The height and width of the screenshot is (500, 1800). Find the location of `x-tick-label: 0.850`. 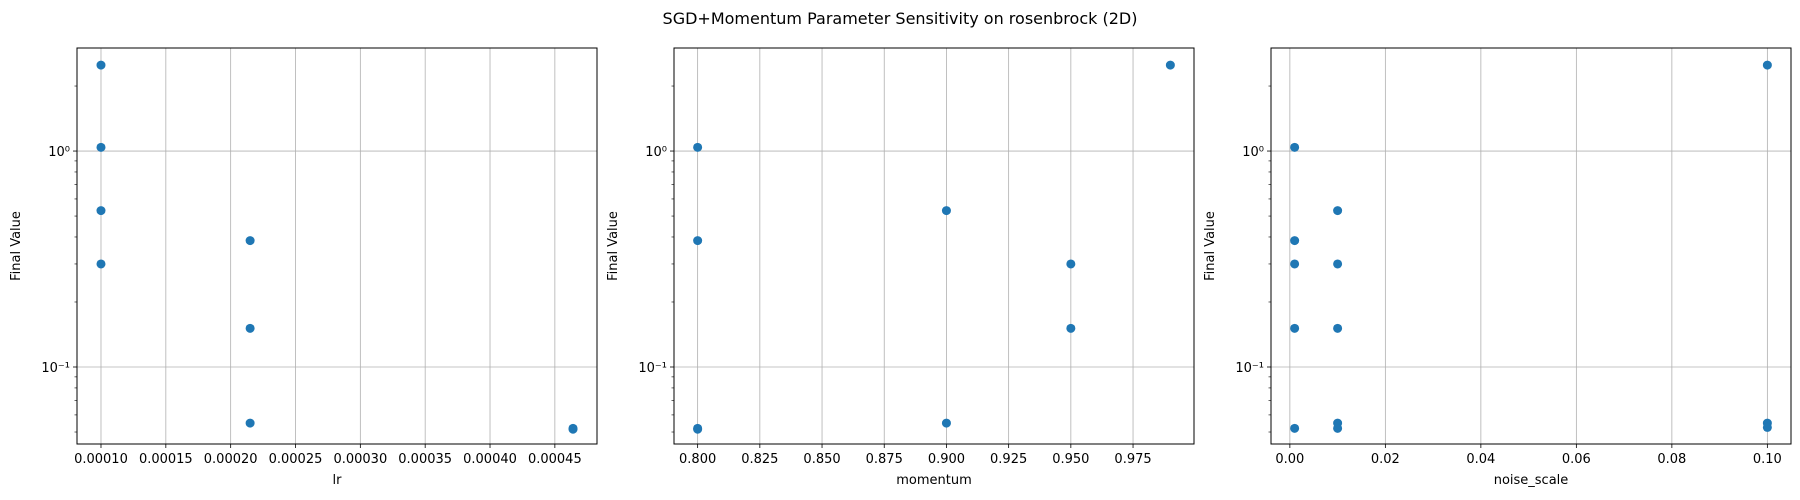

x-tick-label: 0.850 is located at coordinates (821, 459).